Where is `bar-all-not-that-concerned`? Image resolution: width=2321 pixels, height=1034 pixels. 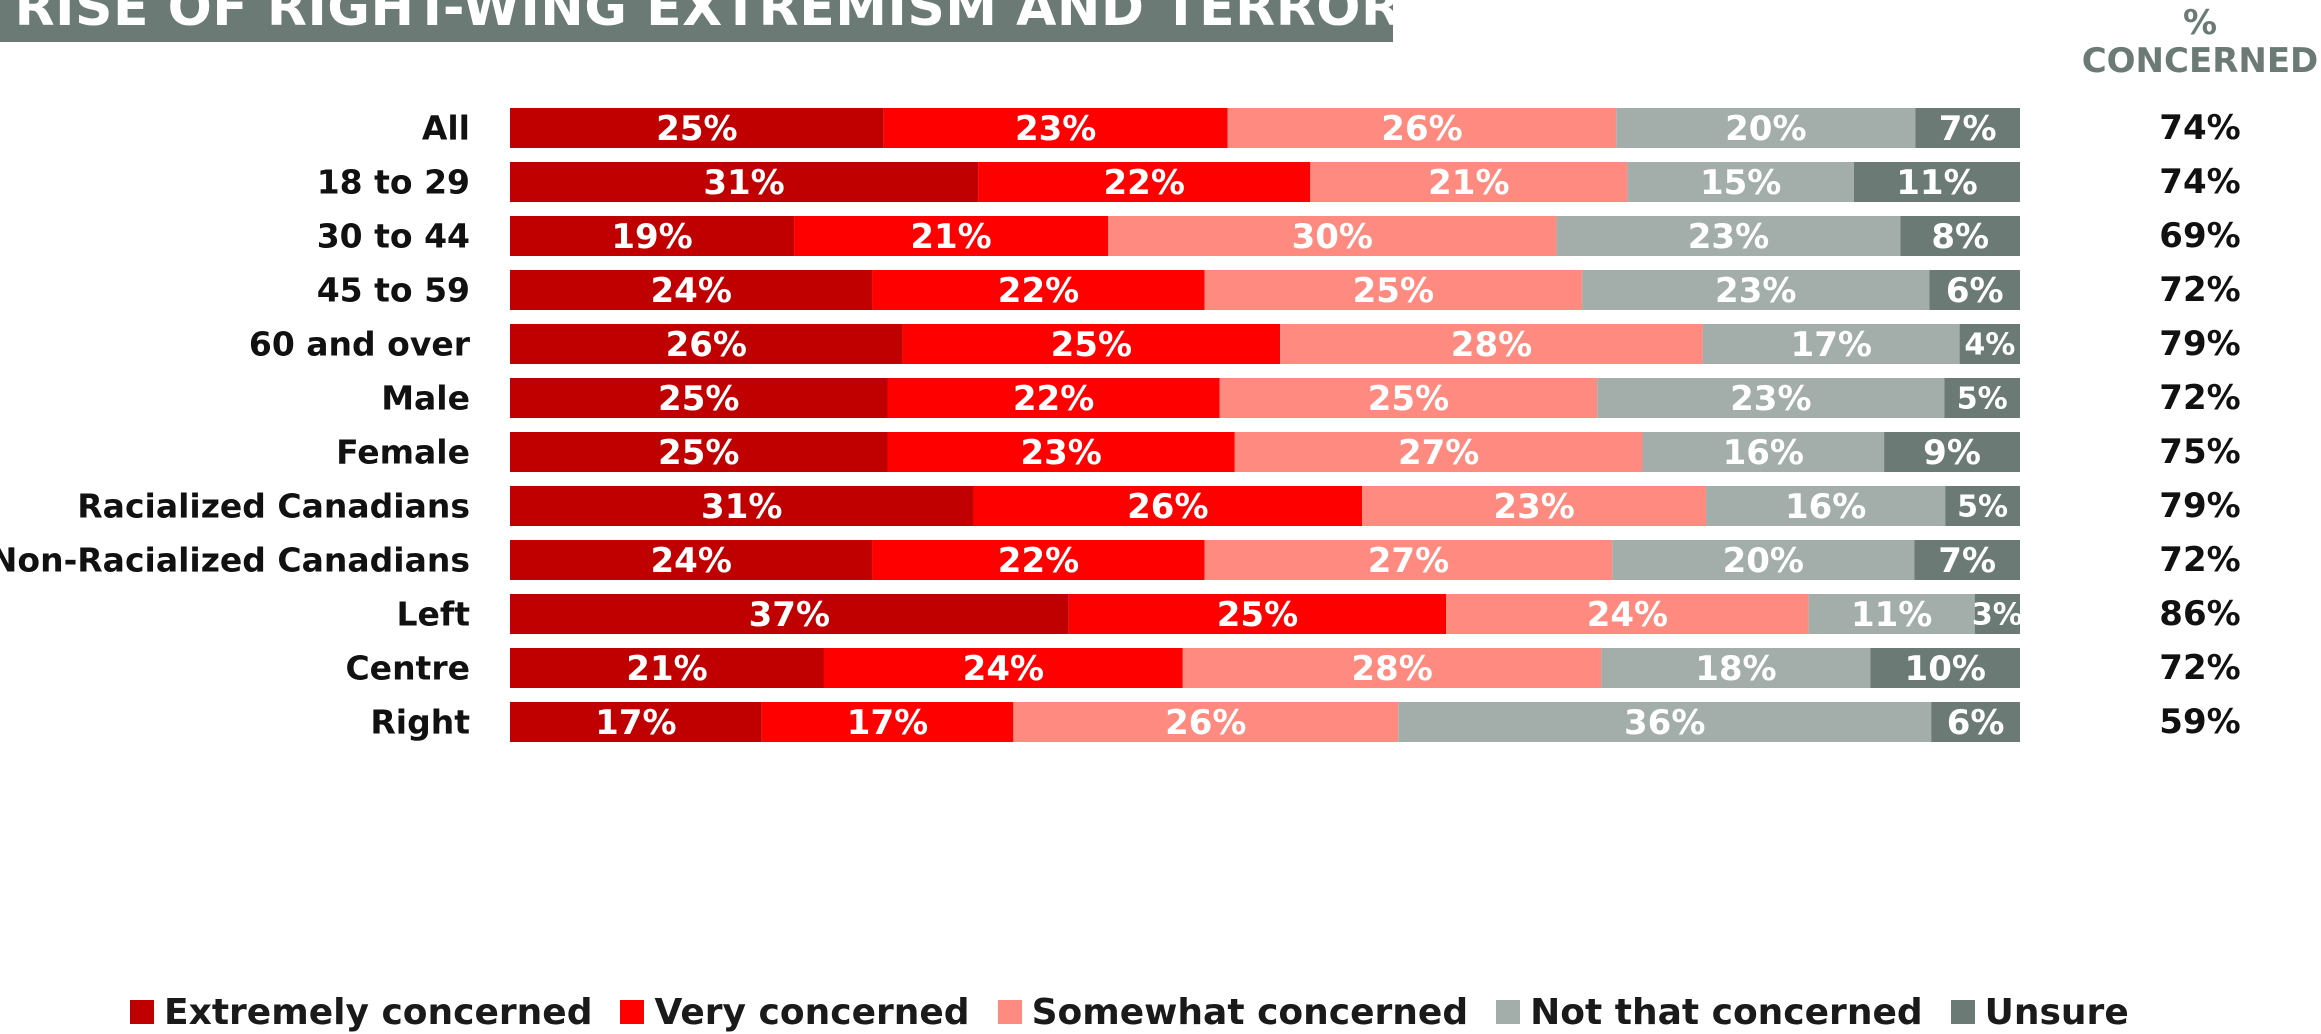 bar-all-not-that-concerned is located at coordinates (1766, 128).